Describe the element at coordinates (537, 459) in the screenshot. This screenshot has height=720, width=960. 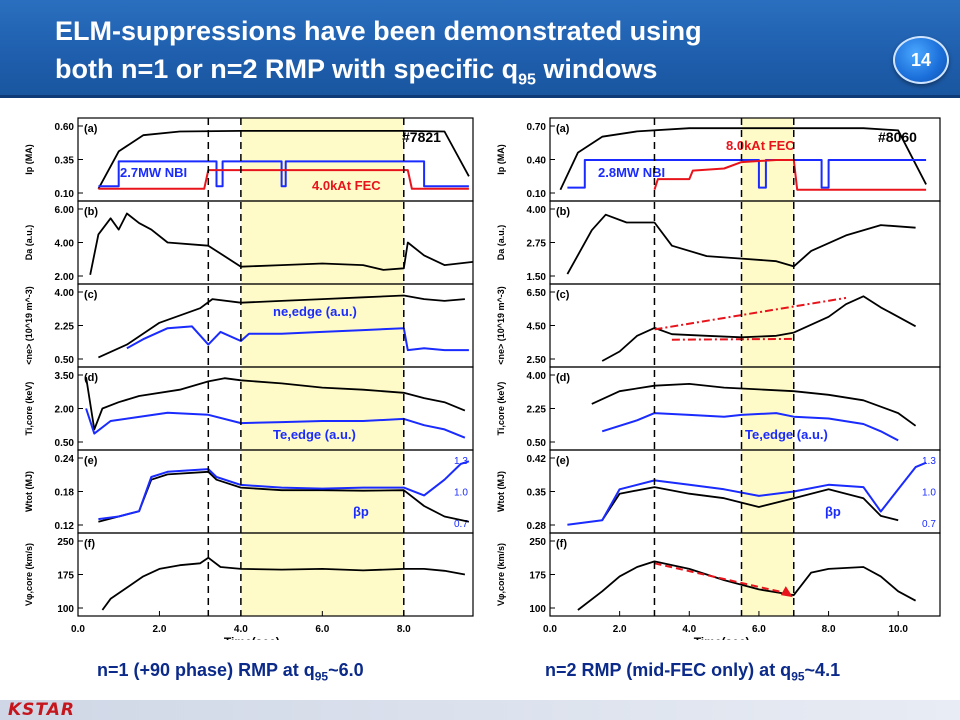
I see `ytick-label-1-4-0: 0.42` at that location.